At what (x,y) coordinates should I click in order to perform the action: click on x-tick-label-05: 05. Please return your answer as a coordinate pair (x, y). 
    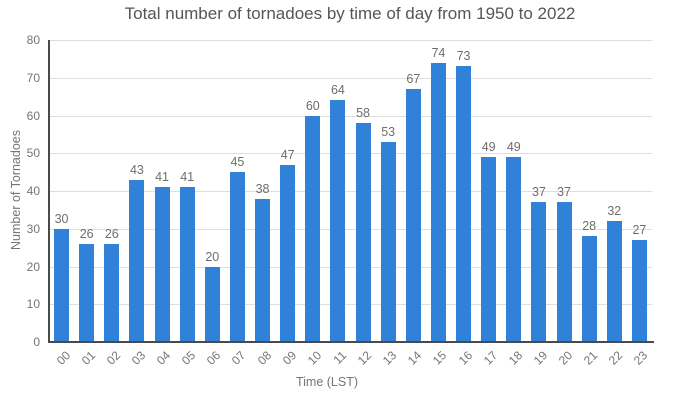
    Looking at the image, I should click on (189, 358).